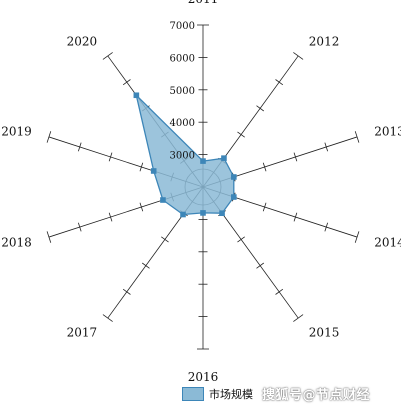 The height and width of the screenshot is (408, 401). I want to click on tick-label-3000: 3000, so click(182, 156).